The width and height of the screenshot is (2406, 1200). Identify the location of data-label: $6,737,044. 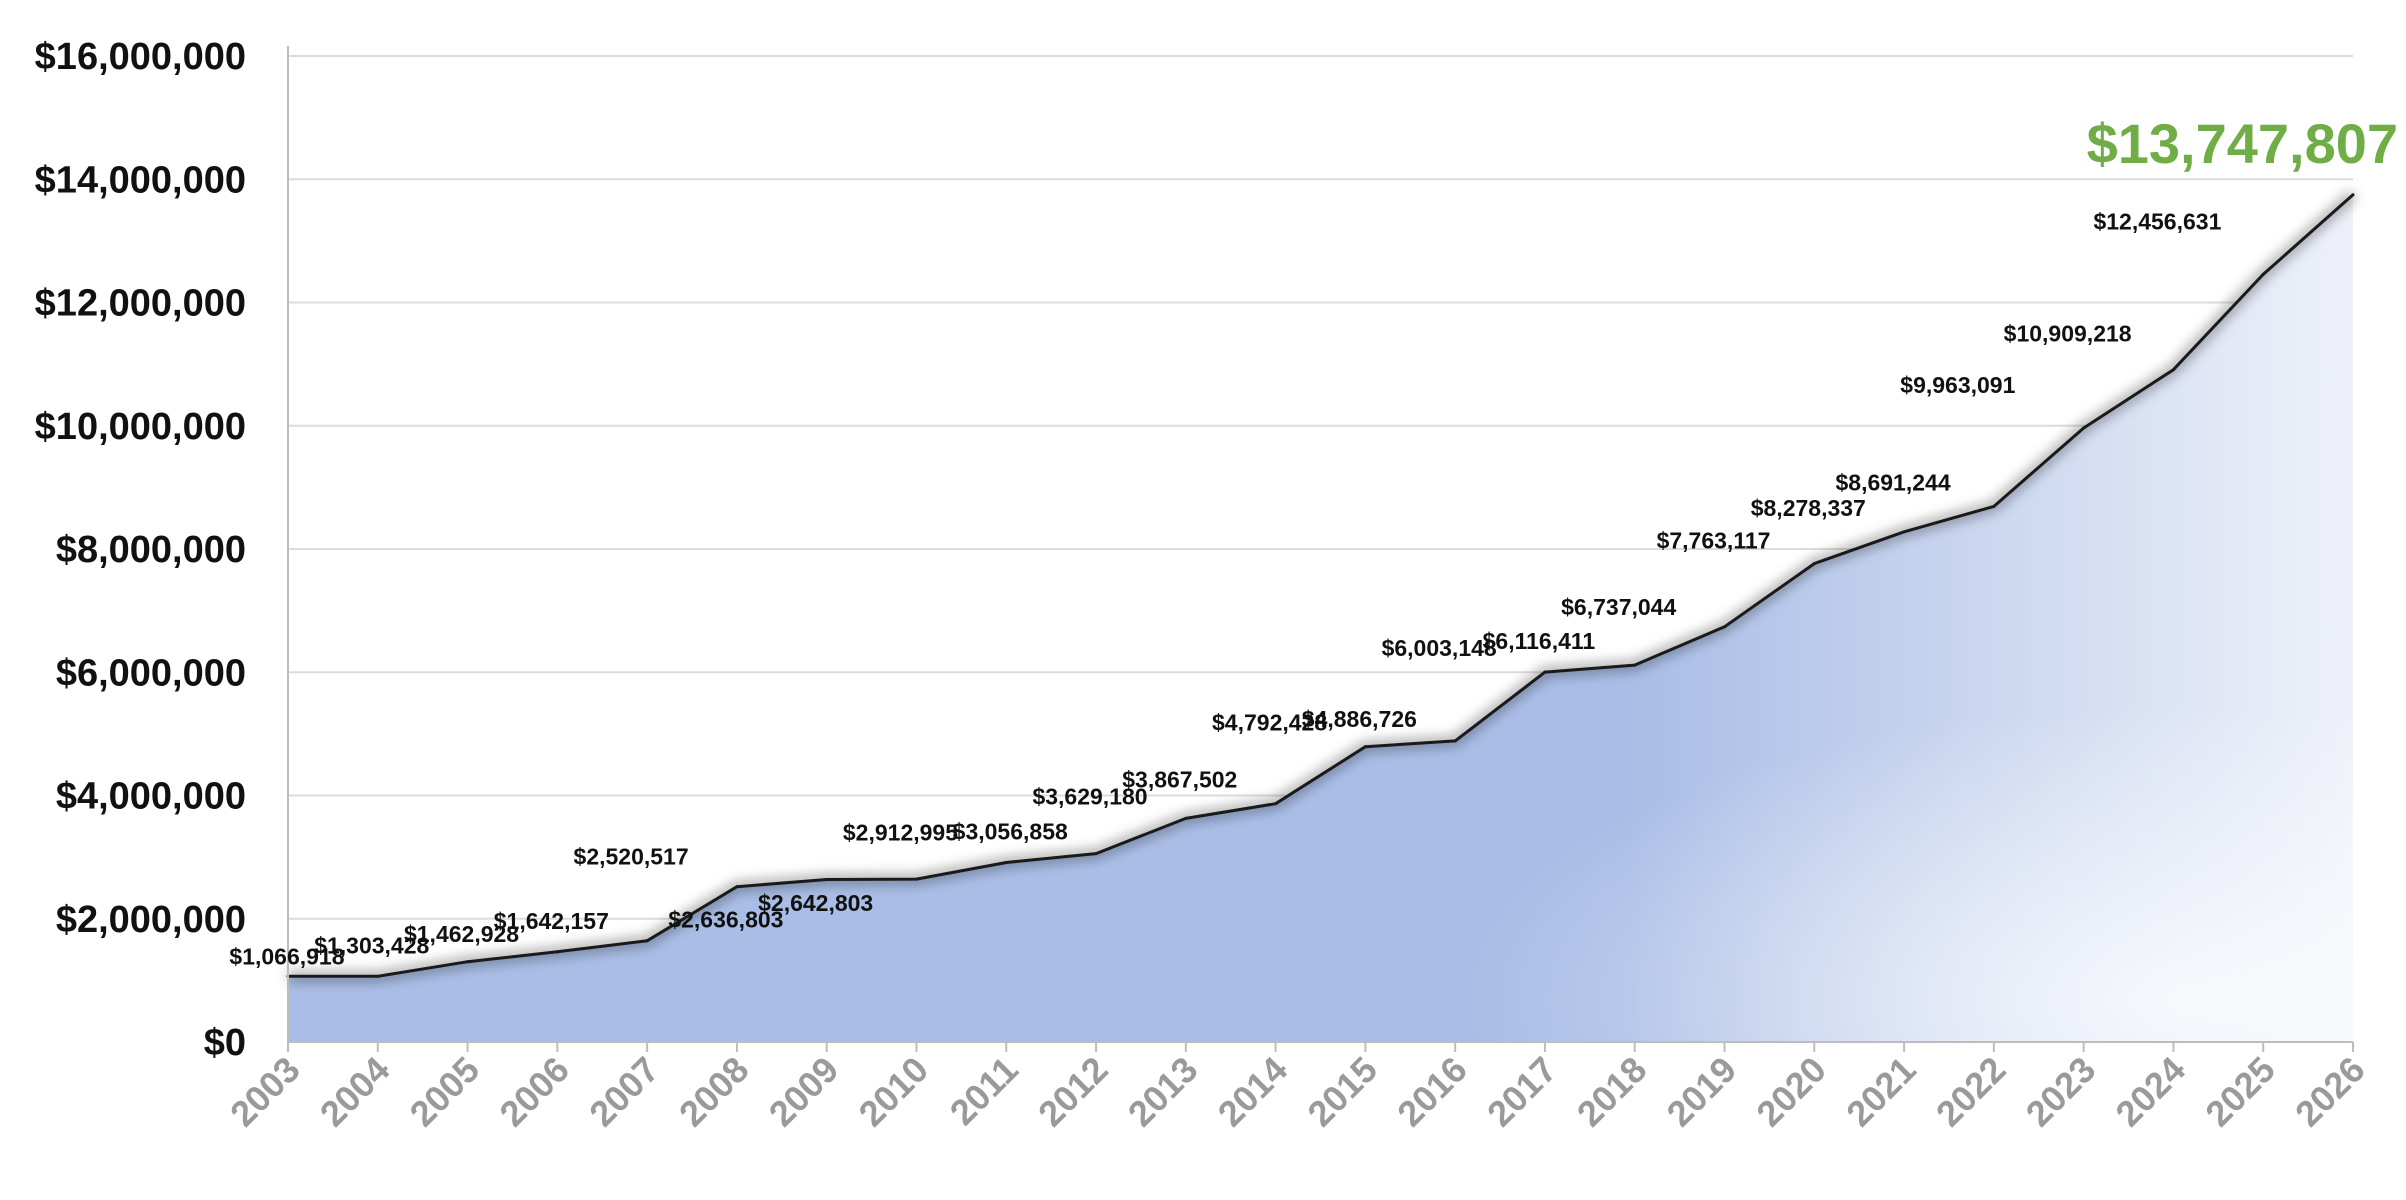
(1618, 607).